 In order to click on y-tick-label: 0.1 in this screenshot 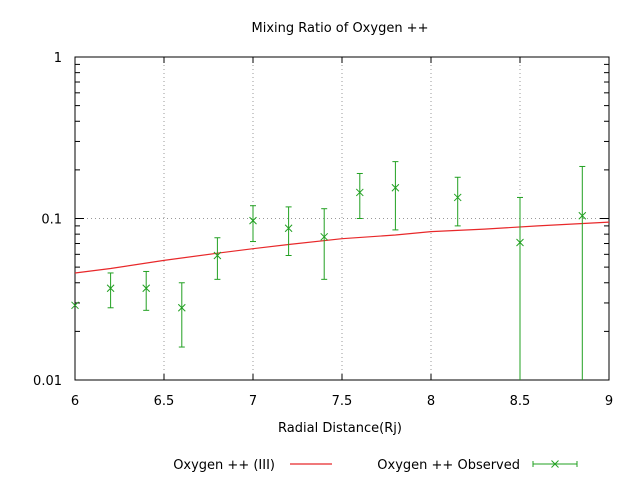, I will do `click(51, 220)`.